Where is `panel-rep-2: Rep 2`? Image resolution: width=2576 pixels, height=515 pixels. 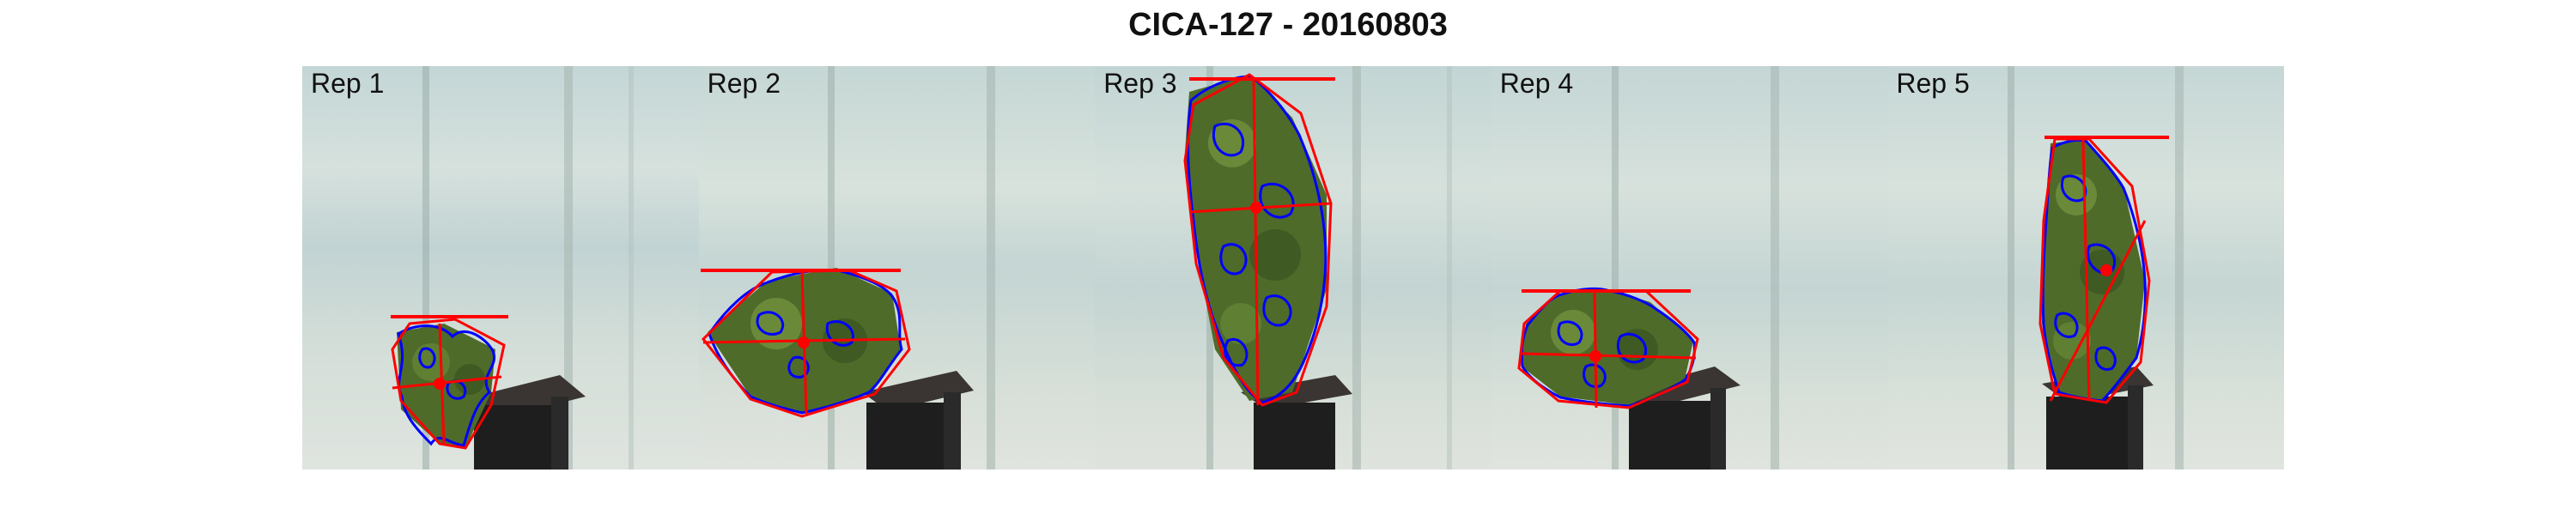 panel-rep-2: Rep 2 is located at coordinates (897, 268).